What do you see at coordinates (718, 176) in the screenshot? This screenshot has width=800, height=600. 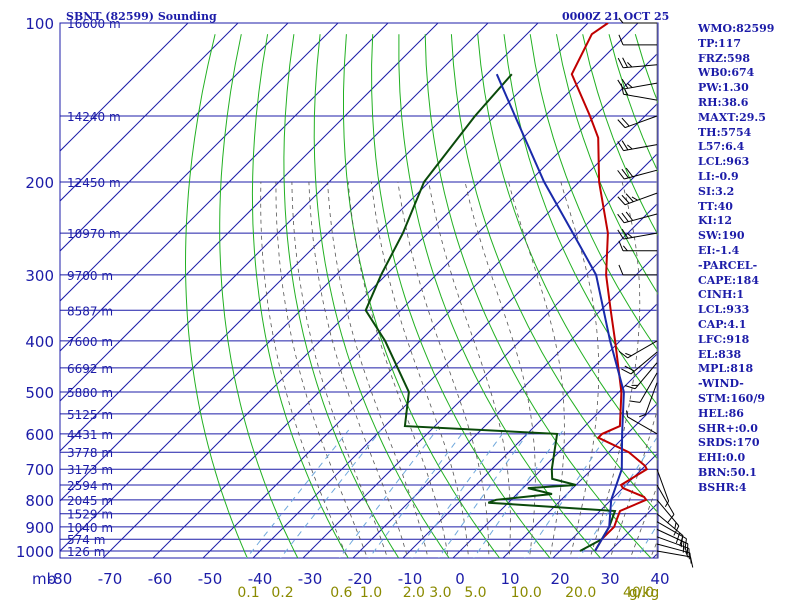 I see `stat-row: LI:-0.9` at bounding box center [718, 176].